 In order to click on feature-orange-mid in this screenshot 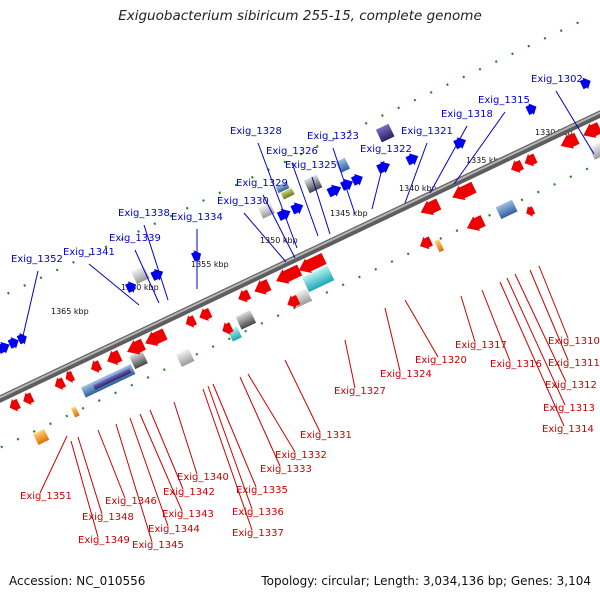, I will do `click(439, 246)`.